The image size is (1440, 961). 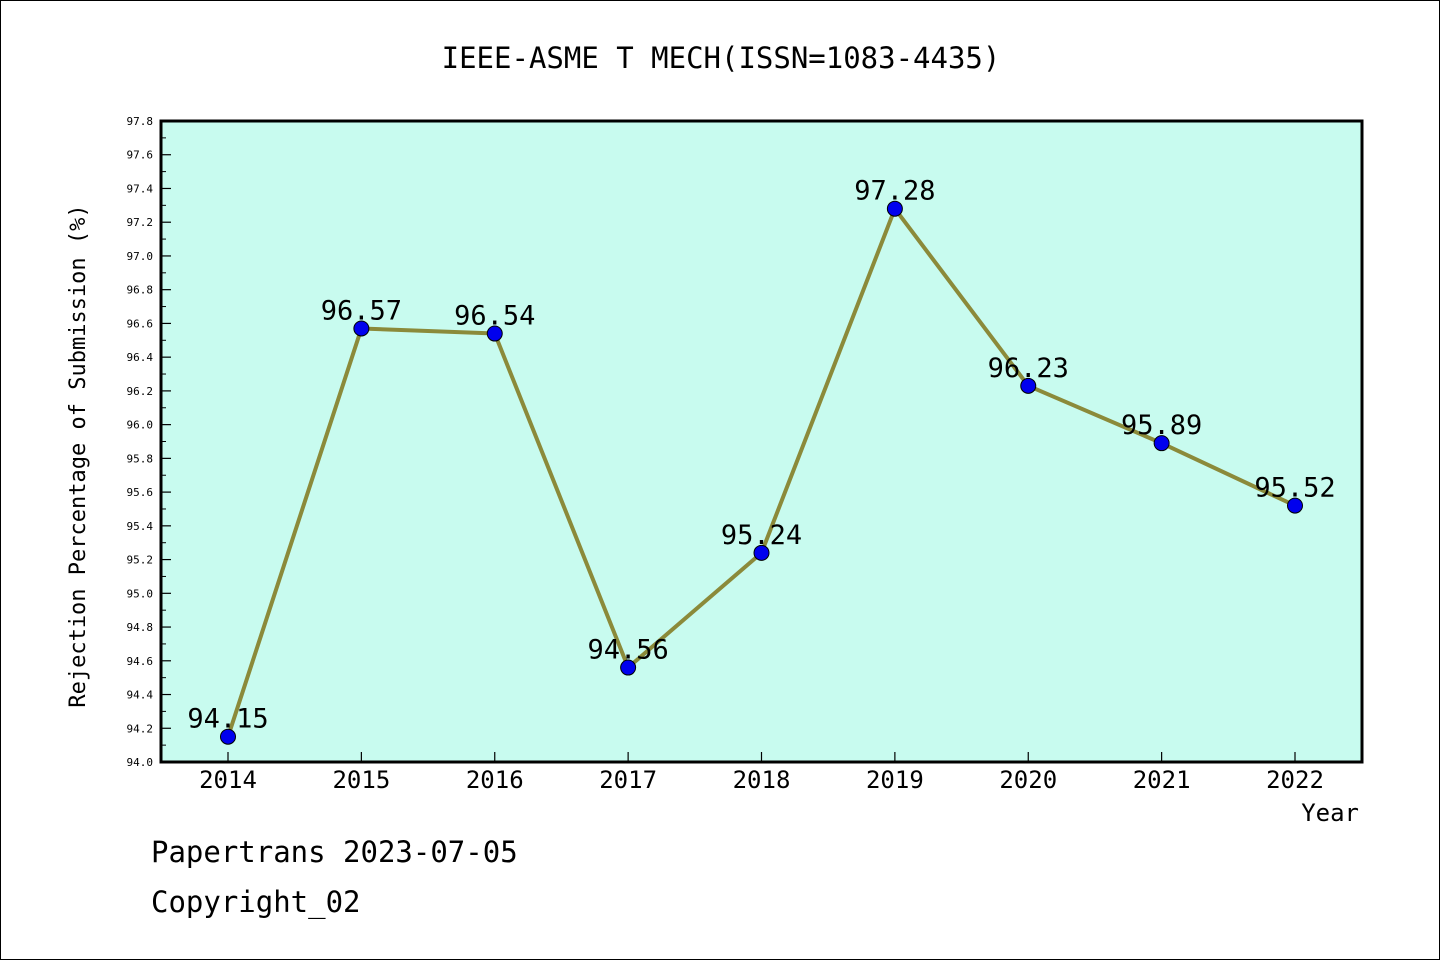 I want to click on footer-date-line: Papertrans 2023-07-05, so click(x=334, y=852).